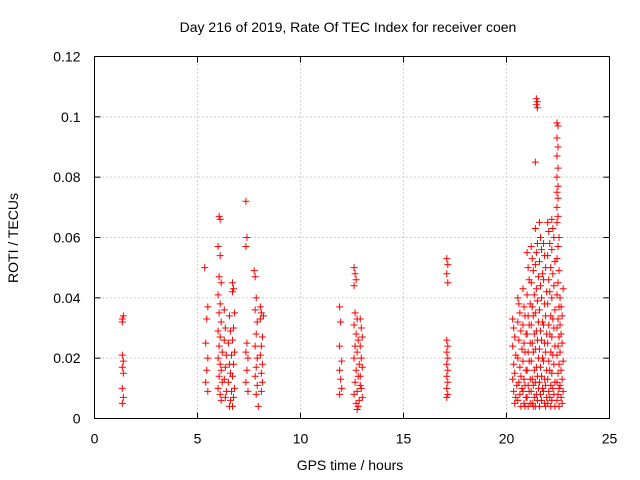 Image resolution: width=640 pixels, height=480 pixels. Describe the element at coordinates (198, 439) in the screenshot. I see `x-tick-label: 5` at that location.